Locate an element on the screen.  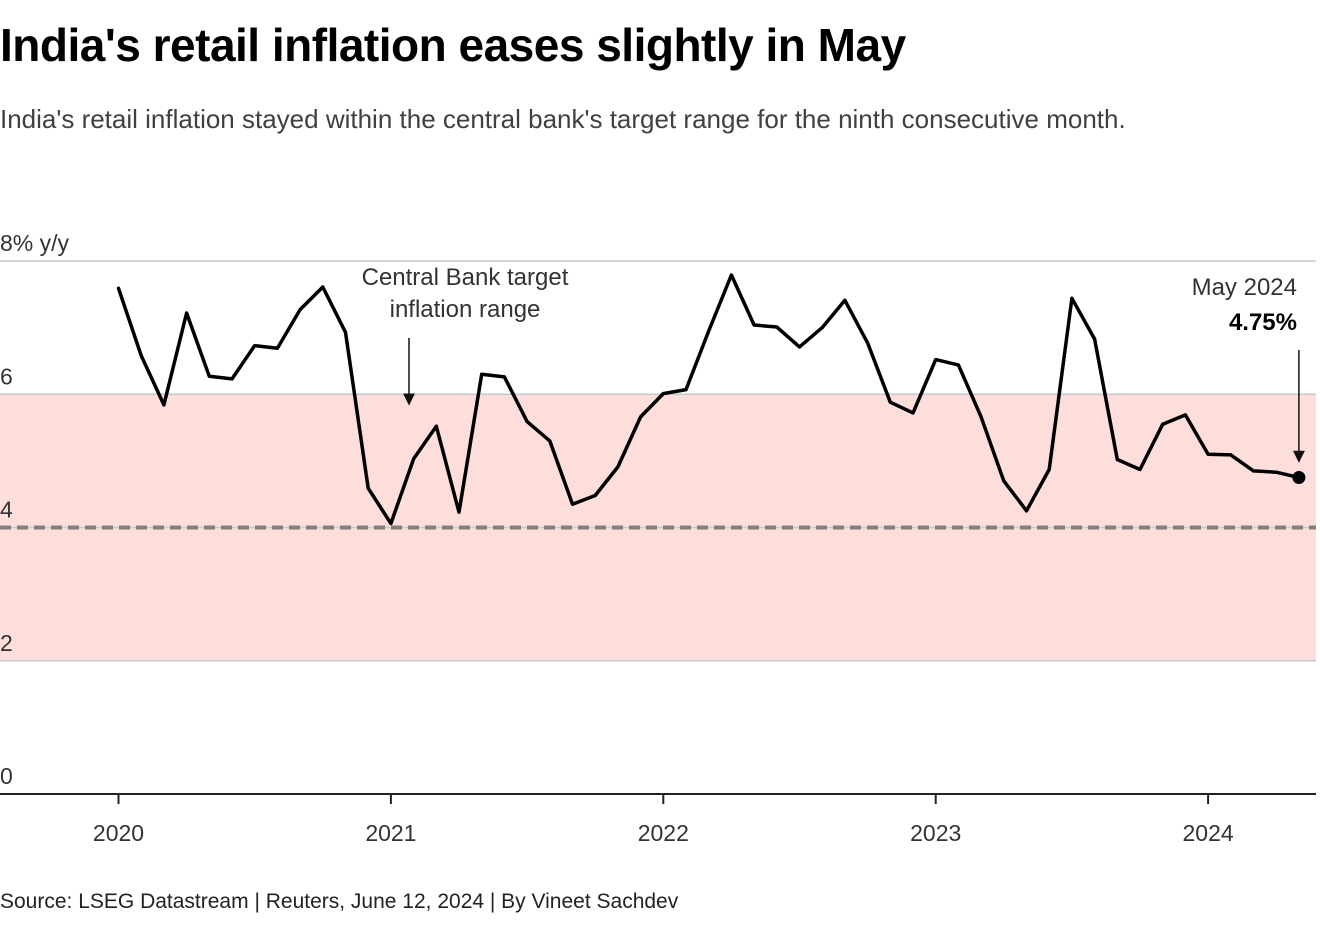
latest-value-label: 4.75% is located at coordinates (1263, 322).